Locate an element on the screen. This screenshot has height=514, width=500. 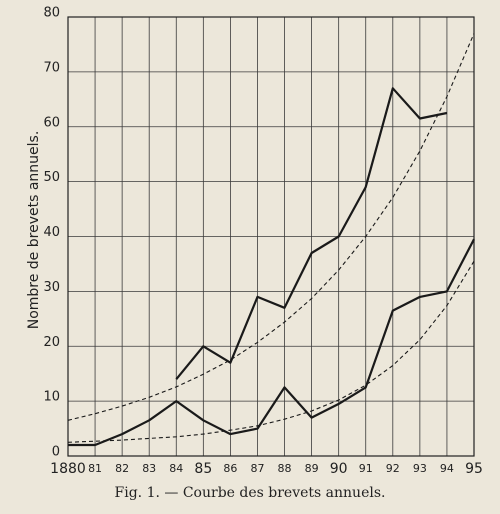
x-tick-label: 89 is located at coordinates (312, 468).